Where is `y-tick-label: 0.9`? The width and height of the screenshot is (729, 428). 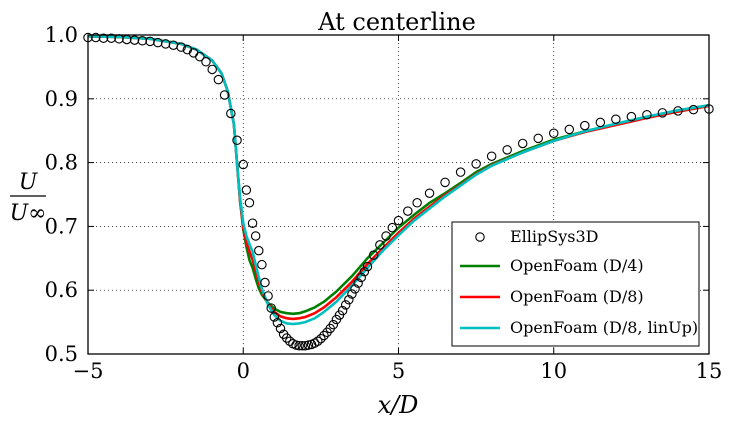 y-tick-label: 0.9 is located at coordinates (61, 99).